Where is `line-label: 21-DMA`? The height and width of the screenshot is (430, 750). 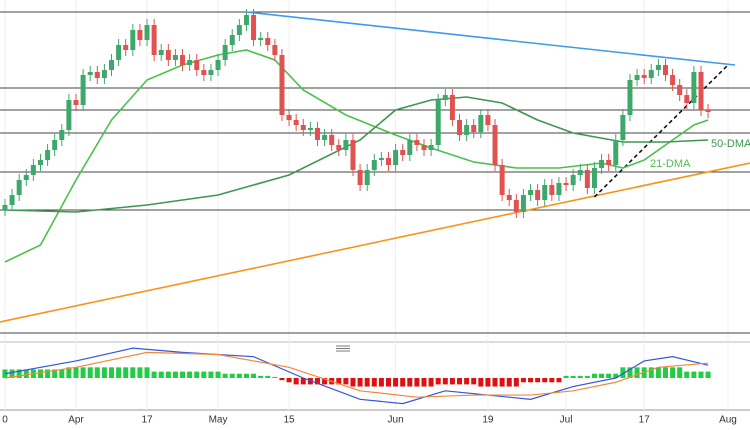
line-label: 21-DMA is located at coordinates (670, 164).